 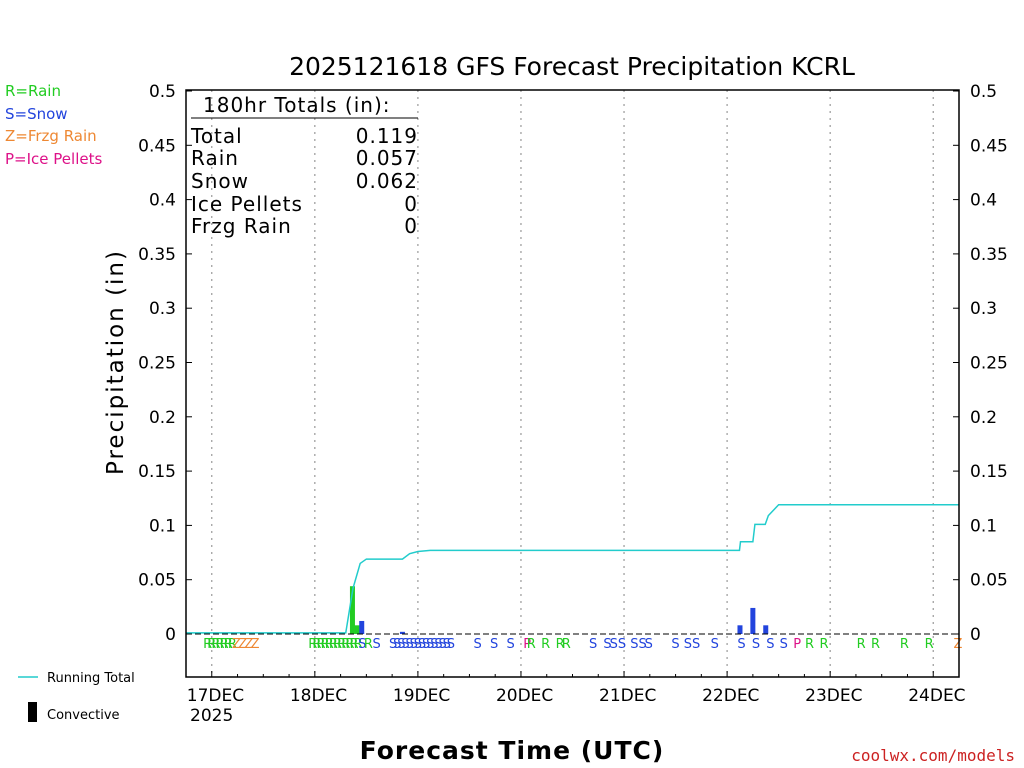 What do you see at coordinates (36, 114) in the screenshot?
I see `legend-snow: S=Snow` at bounding box center [36, 114].